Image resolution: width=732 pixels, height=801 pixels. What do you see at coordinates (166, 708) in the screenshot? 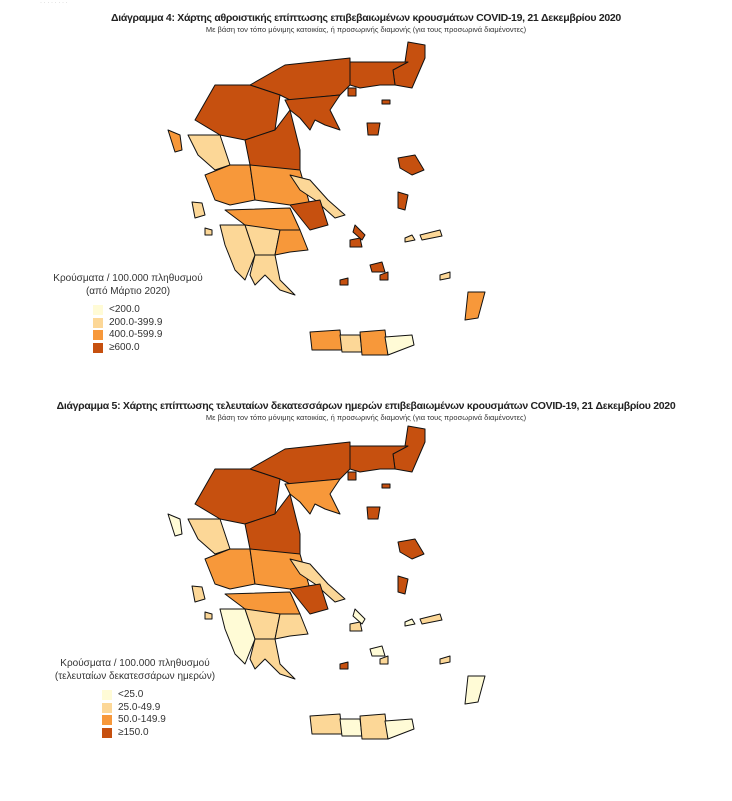
I see `legend-item: 25.0-49.9` at bounding box center [166, 708].